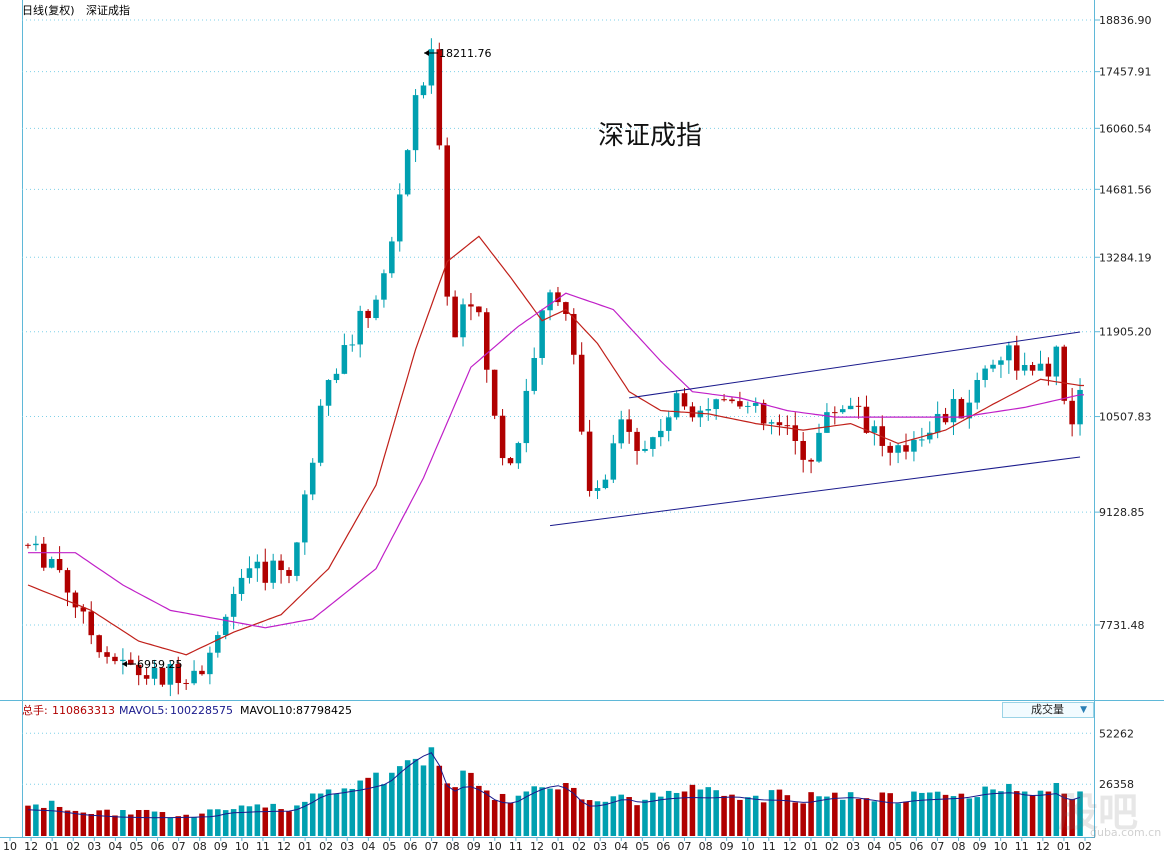  I want to click on indicator-selector: 成交量 ▼, so click(1048, 710).